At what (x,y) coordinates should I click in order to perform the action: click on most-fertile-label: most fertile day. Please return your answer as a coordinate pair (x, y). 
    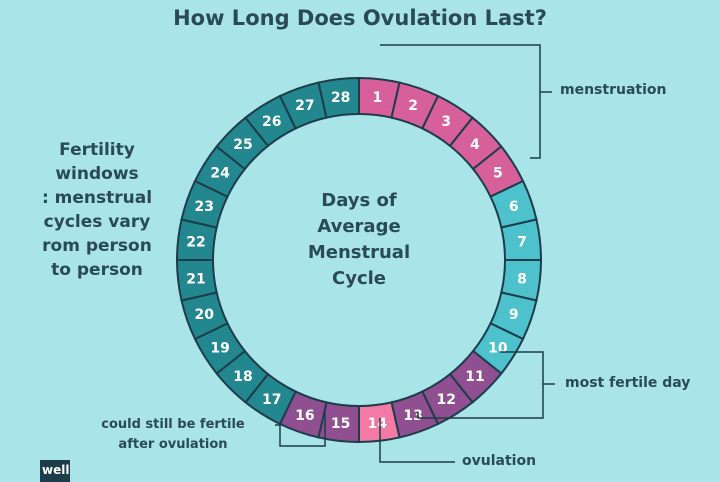
    Looking at the image, I should click on (628, 383).